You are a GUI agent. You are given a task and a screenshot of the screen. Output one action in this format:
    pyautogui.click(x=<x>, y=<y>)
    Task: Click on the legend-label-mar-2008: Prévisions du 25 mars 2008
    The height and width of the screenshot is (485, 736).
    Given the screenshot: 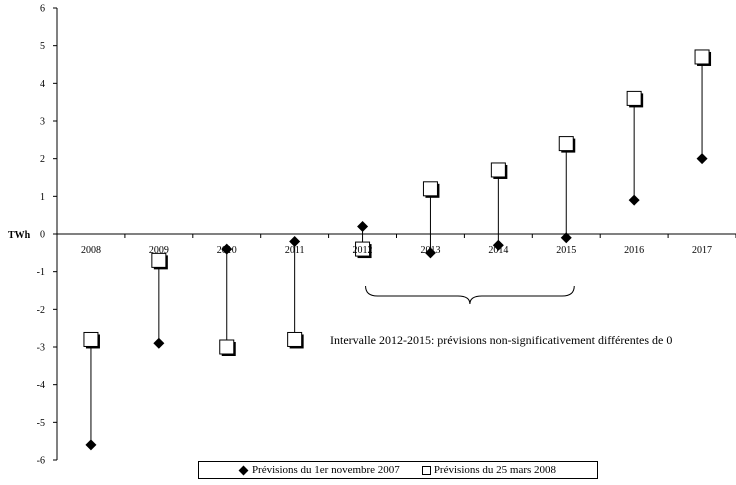 What is the action you would take?
    pyautogui.click(x=495, y=470)
    